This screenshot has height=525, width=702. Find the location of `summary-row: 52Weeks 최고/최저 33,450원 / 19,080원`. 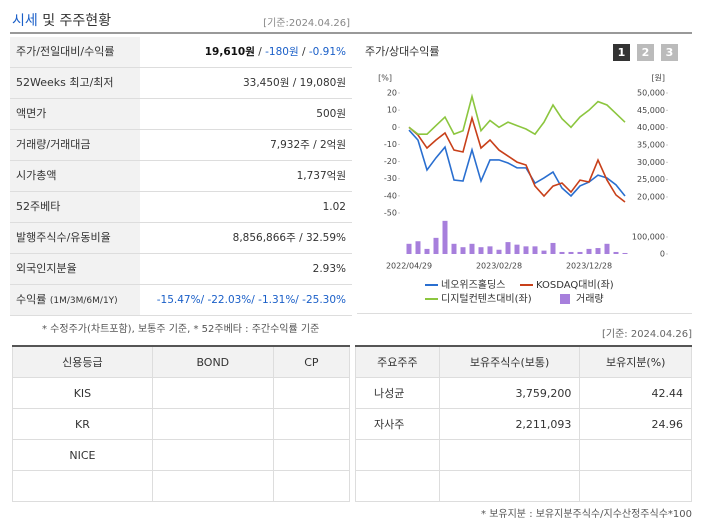

summary-row: 52Weeks 최고/최저 33,450원 / 19,080원 is located at coordinates (181, 83).